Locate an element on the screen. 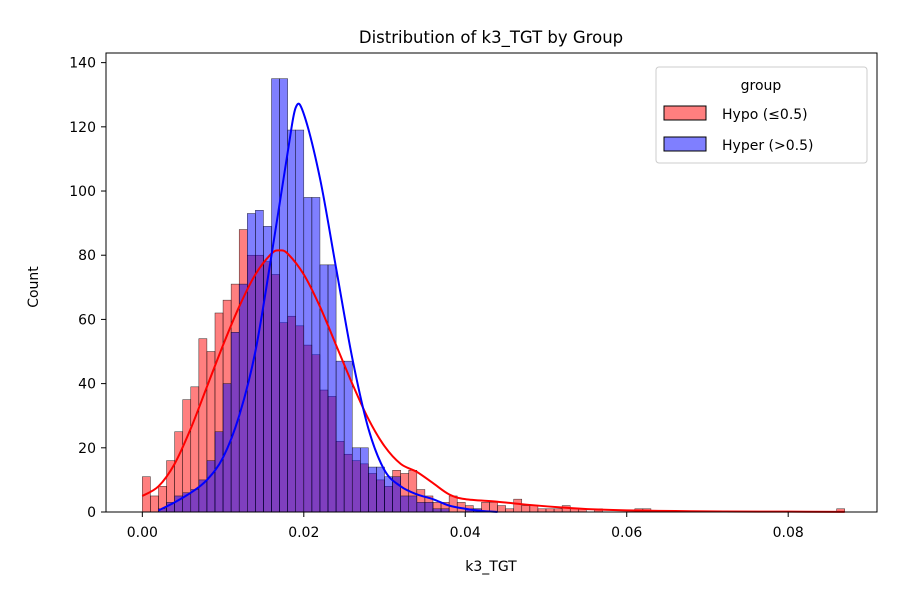  y-tick-label: 120 is located at coordinates (82, 128).